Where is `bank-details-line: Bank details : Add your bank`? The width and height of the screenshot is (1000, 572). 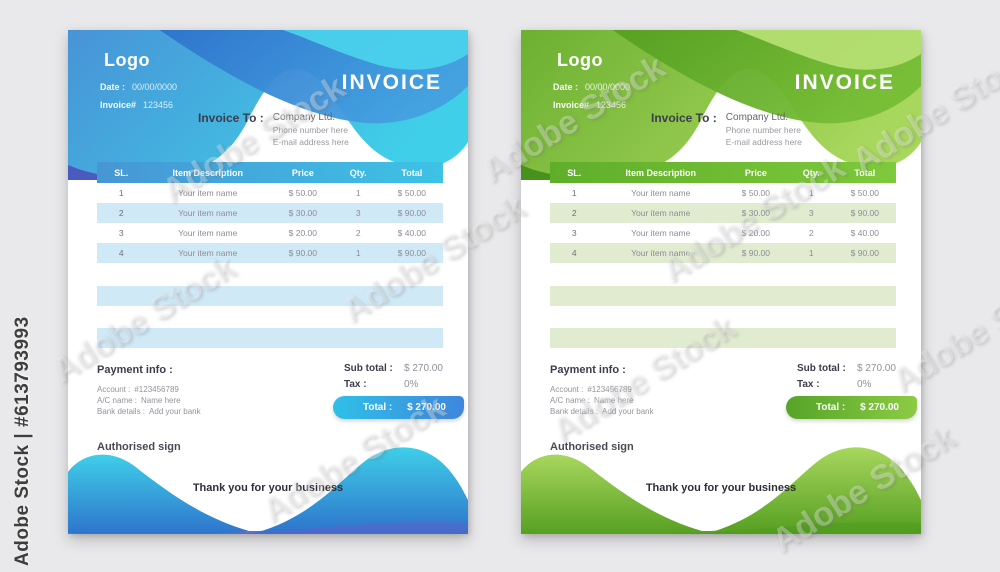
bank-details-line: Bank details : Add your bank is located at coordinates (602, 411).